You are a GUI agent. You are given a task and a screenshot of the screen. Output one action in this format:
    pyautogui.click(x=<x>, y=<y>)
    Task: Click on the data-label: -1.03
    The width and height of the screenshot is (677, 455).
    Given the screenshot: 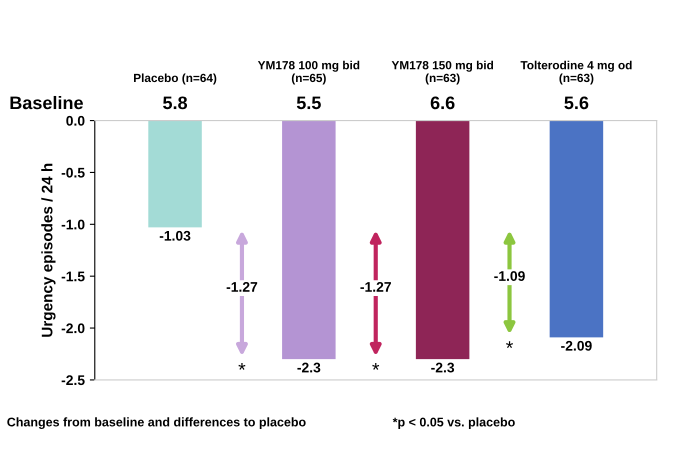 What is the action you would take?
    pyautogui.click(x=175, y=235)
    